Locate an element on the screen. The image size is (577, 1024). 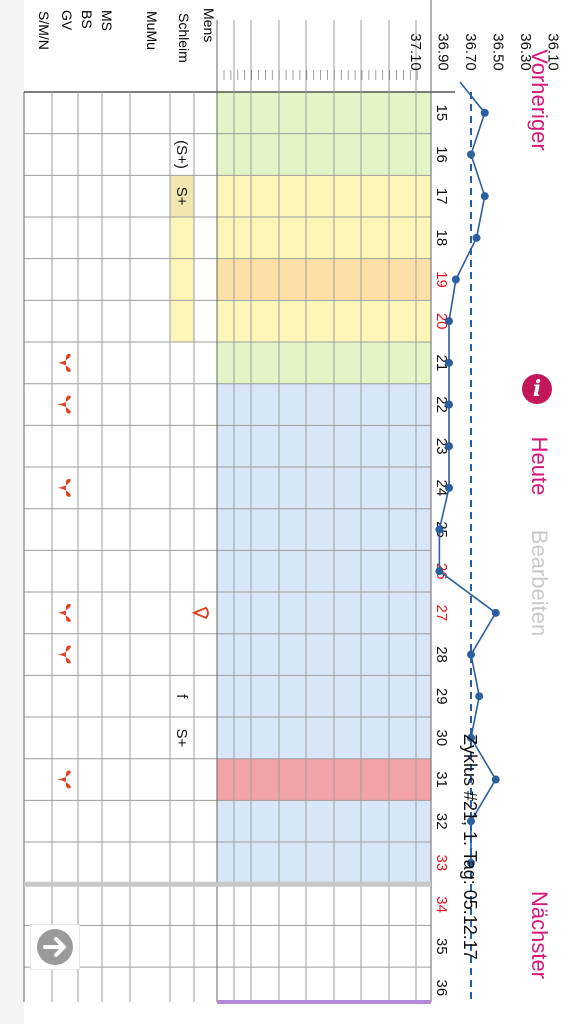
schleim-entry: (S+) is located at coordinates (181, 154).